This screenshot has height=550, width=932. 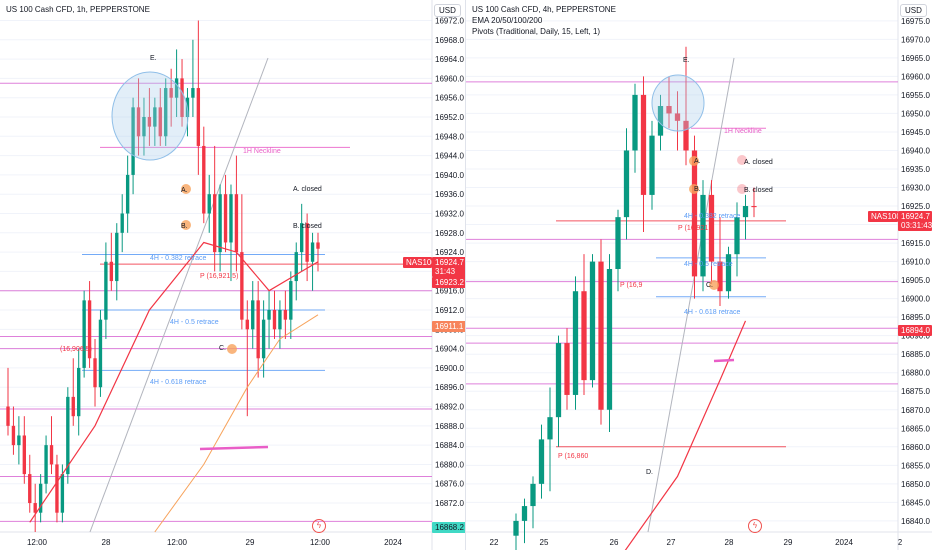 I want to click on ema-slow-line, so click(x=236, y=423).